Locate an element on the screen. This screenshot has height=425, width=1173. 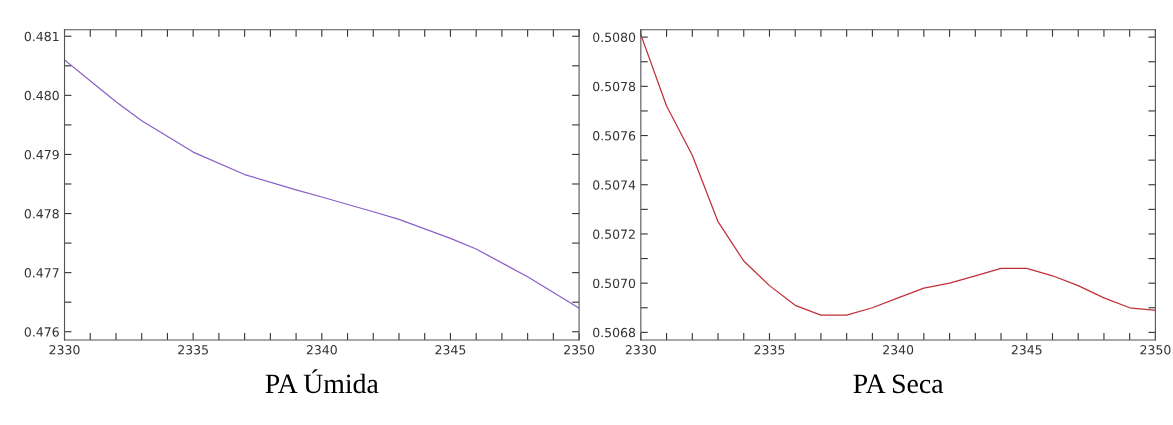
y-tick-label: 0.5078 is located at coordinates (614, 86).